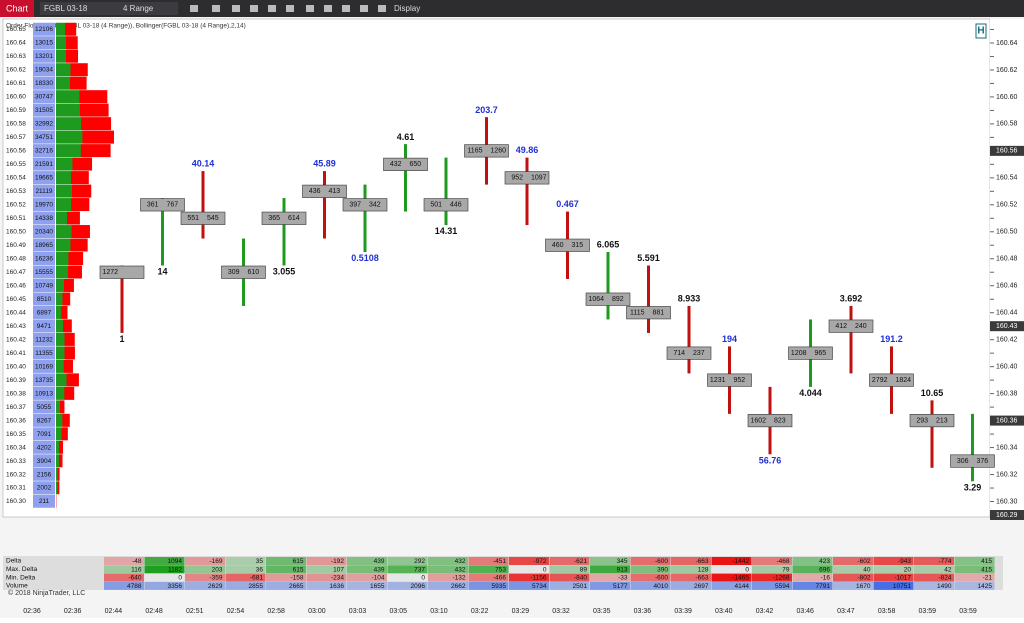  Describe the element at coordinates (782, 561) in the screenshot. I see `stats-value: -468` at that location.